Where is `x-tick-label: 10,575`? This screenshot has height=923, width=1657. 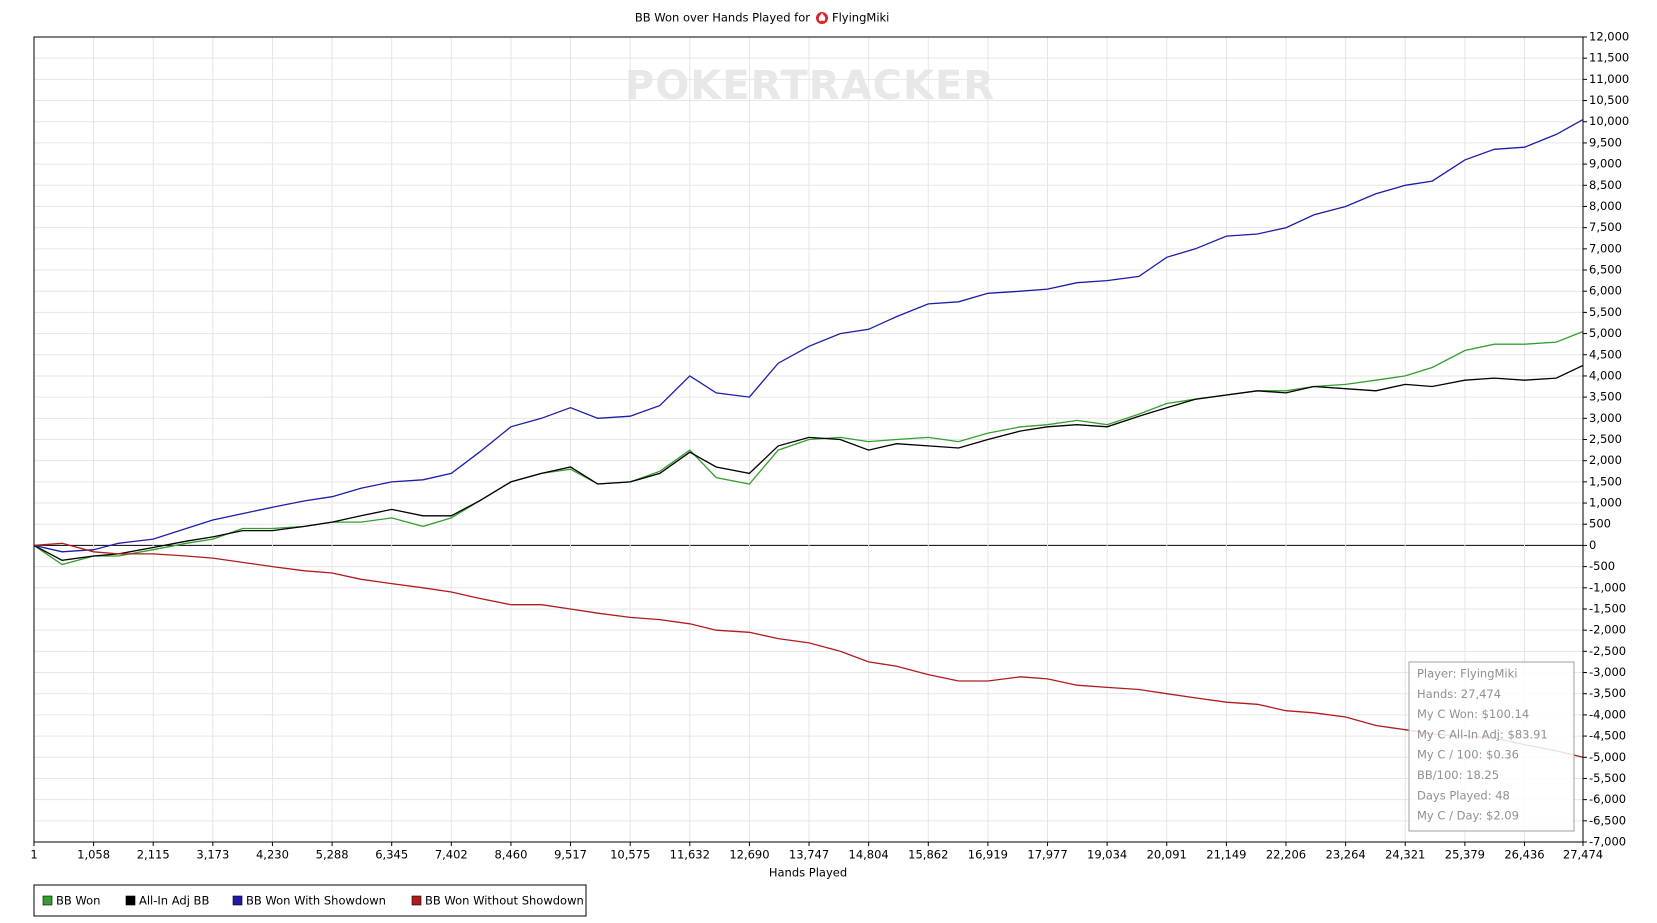 x-tick-label: 10,575 is located at coordinates (630, 855).